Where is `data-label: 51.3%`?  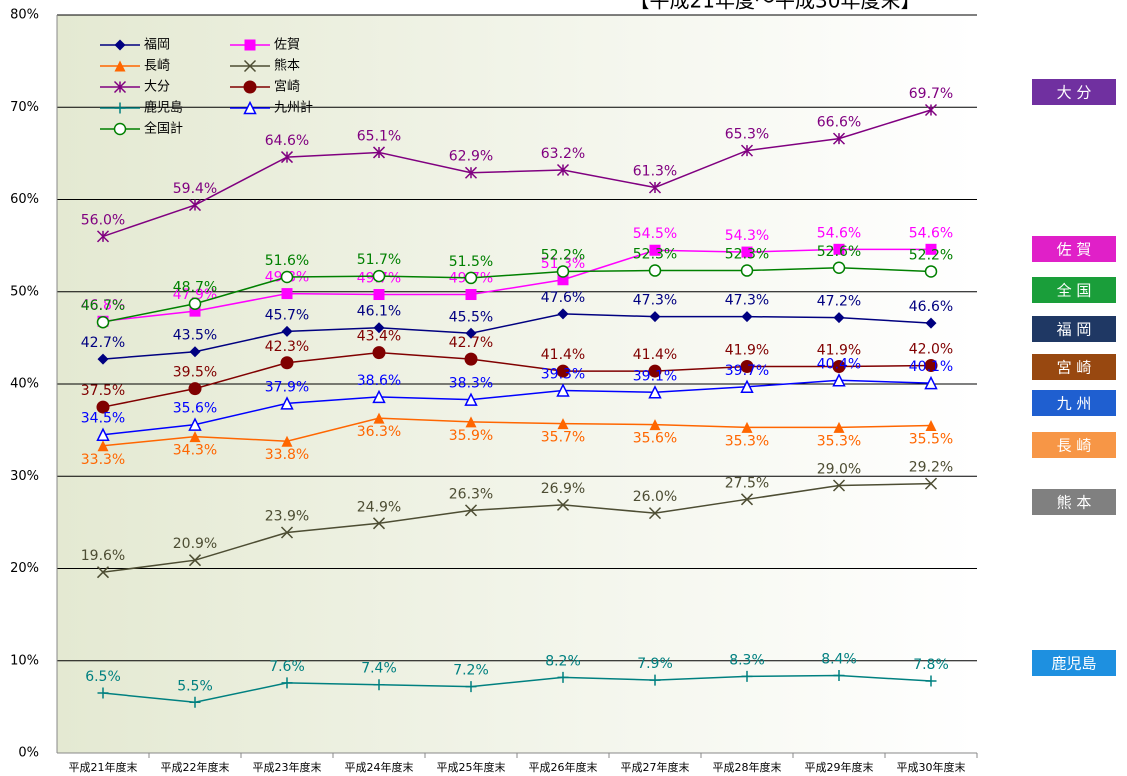
data-label: 51.3% is located at coordinates (563, 264).